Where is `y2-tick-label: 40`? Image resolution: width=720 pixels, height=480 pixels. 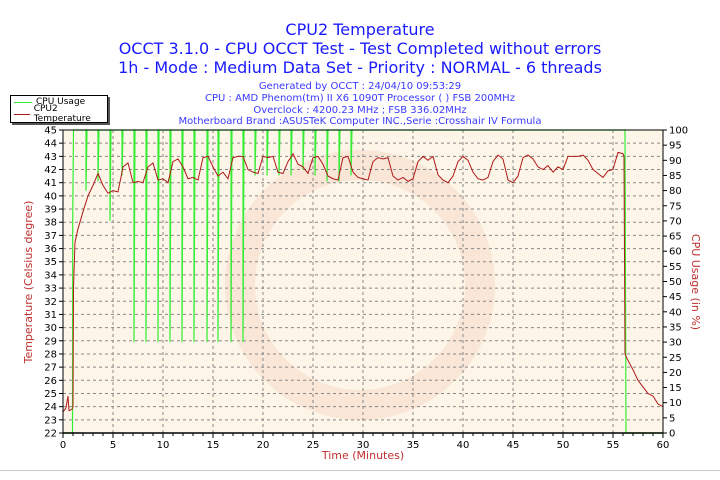
y2-tick-label: 40 is located at coordinates (675, 312).